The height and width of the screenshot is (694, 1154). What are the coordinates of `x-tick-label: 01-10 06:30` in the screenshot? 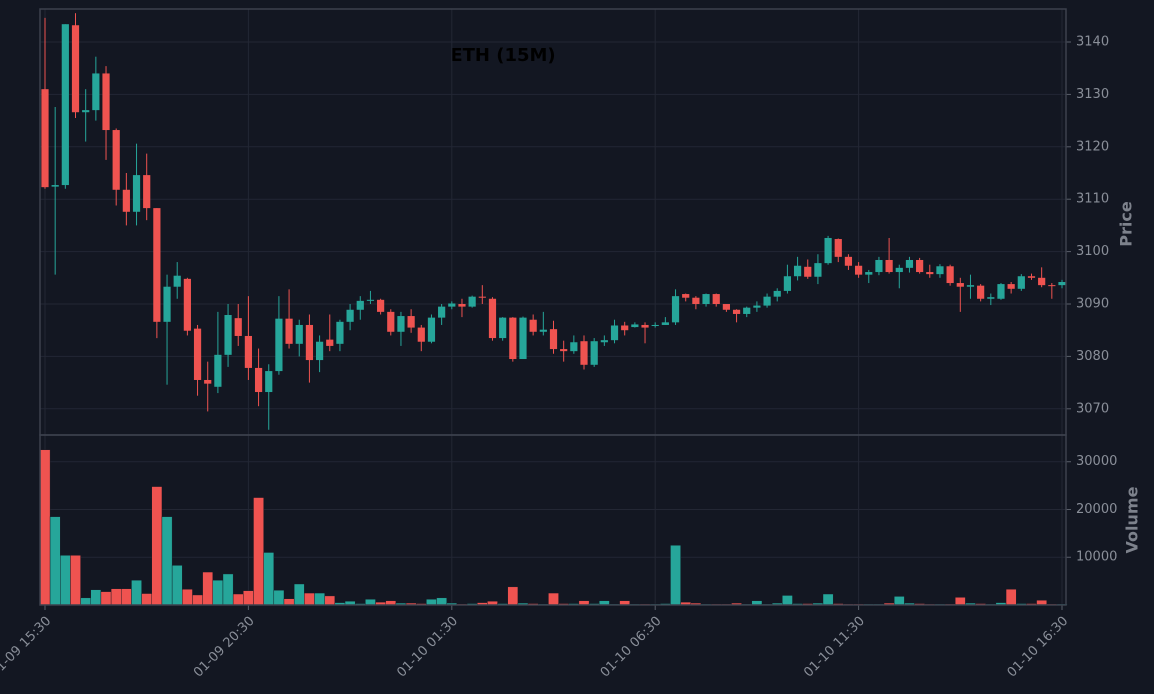 It's located at (631, 647).